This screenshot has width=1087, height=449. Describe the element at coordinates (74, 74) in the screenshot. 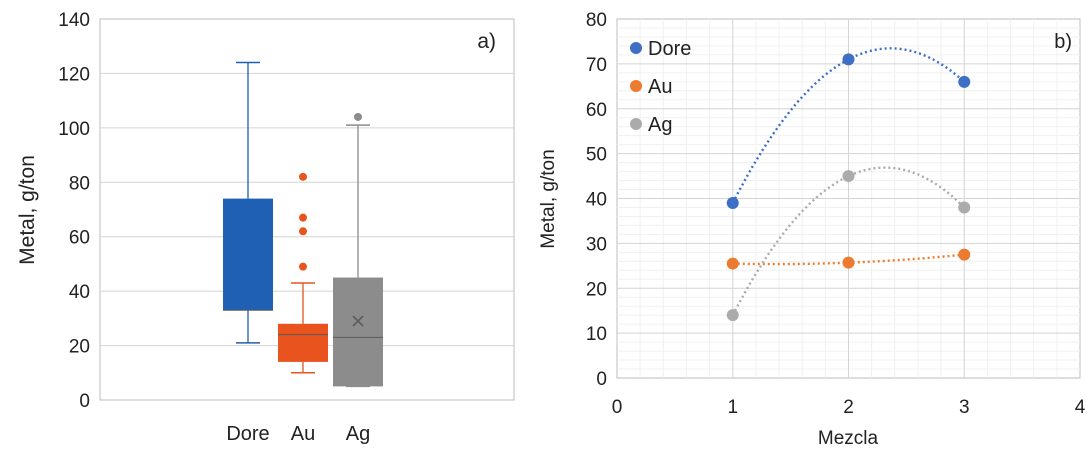

I see `y-tick-label: 120` at that location.